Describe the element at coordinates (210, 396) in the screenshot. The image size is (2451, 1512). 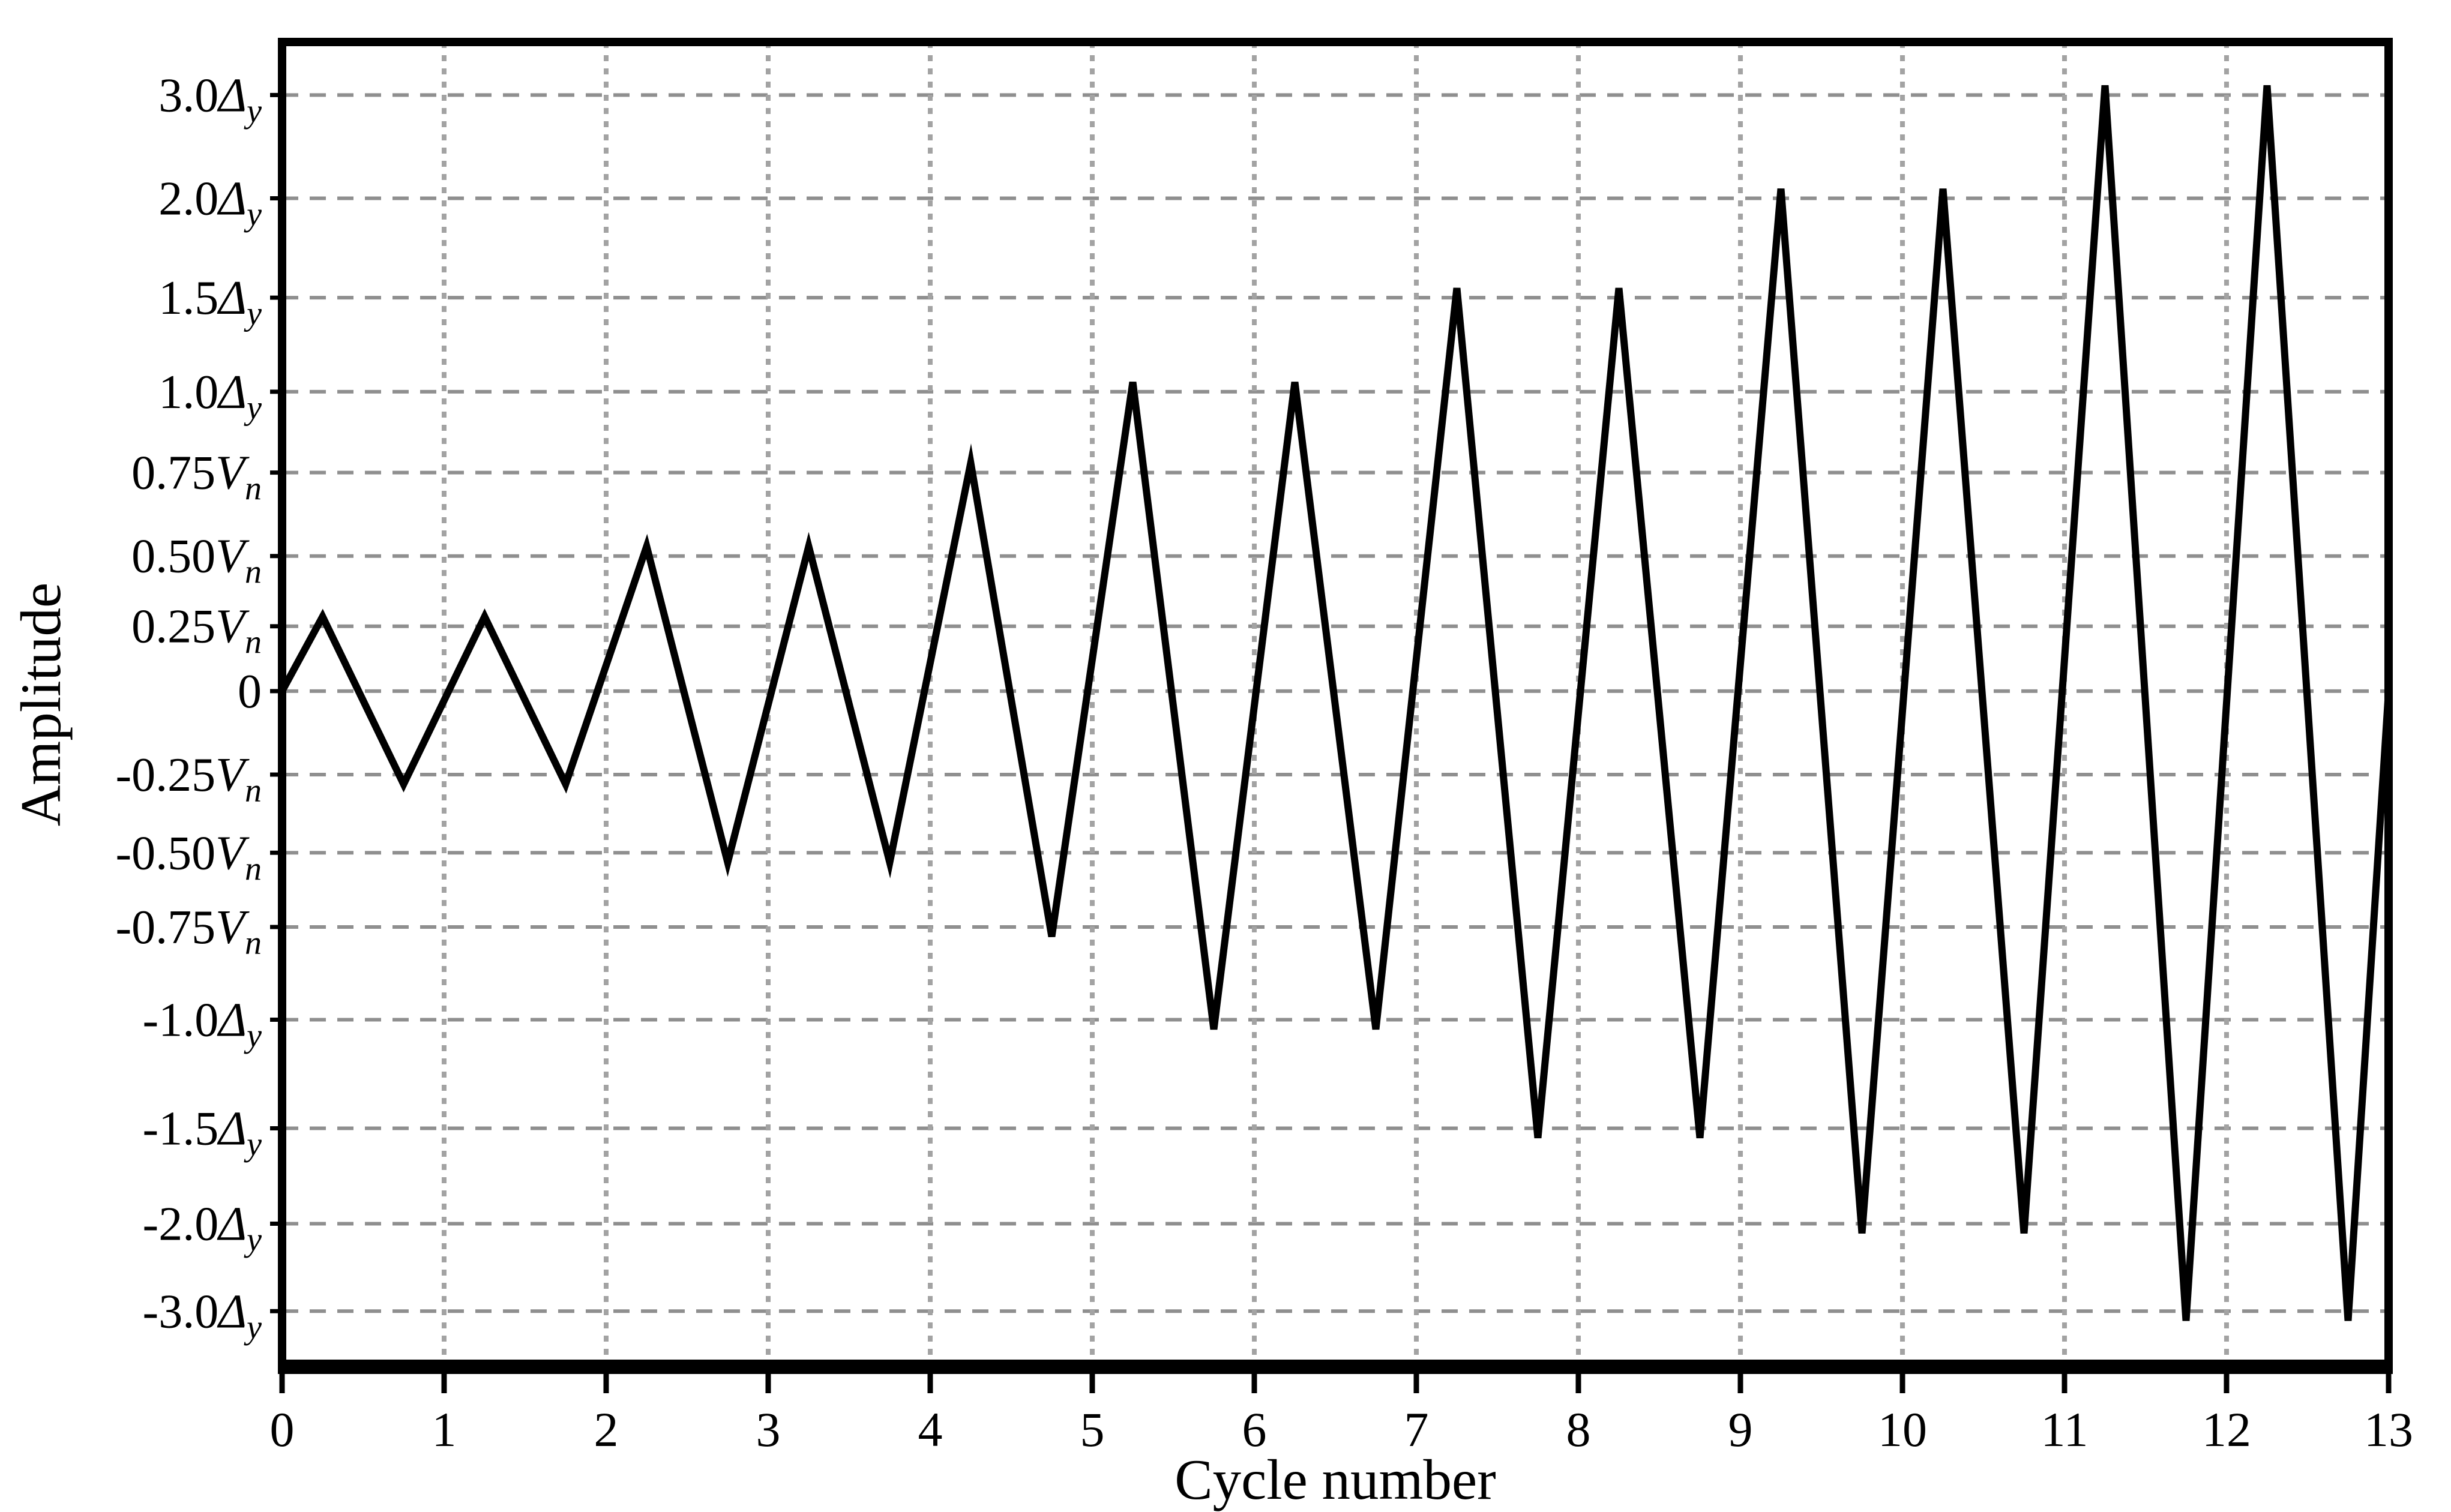
I see `y-tick-label: 1.0Δy` at that location.